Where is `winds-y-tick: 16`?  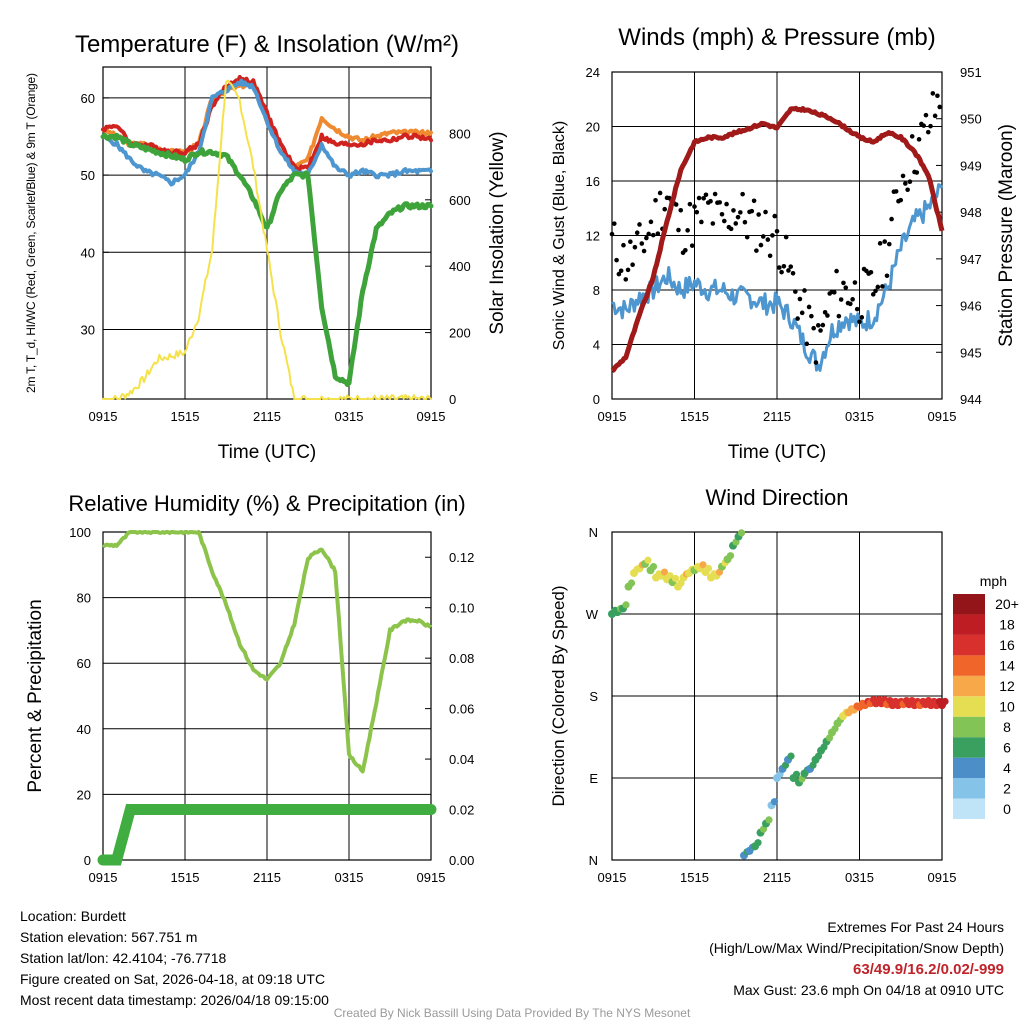 winds-y-tick: 16 is located at coordinates (593, 181).